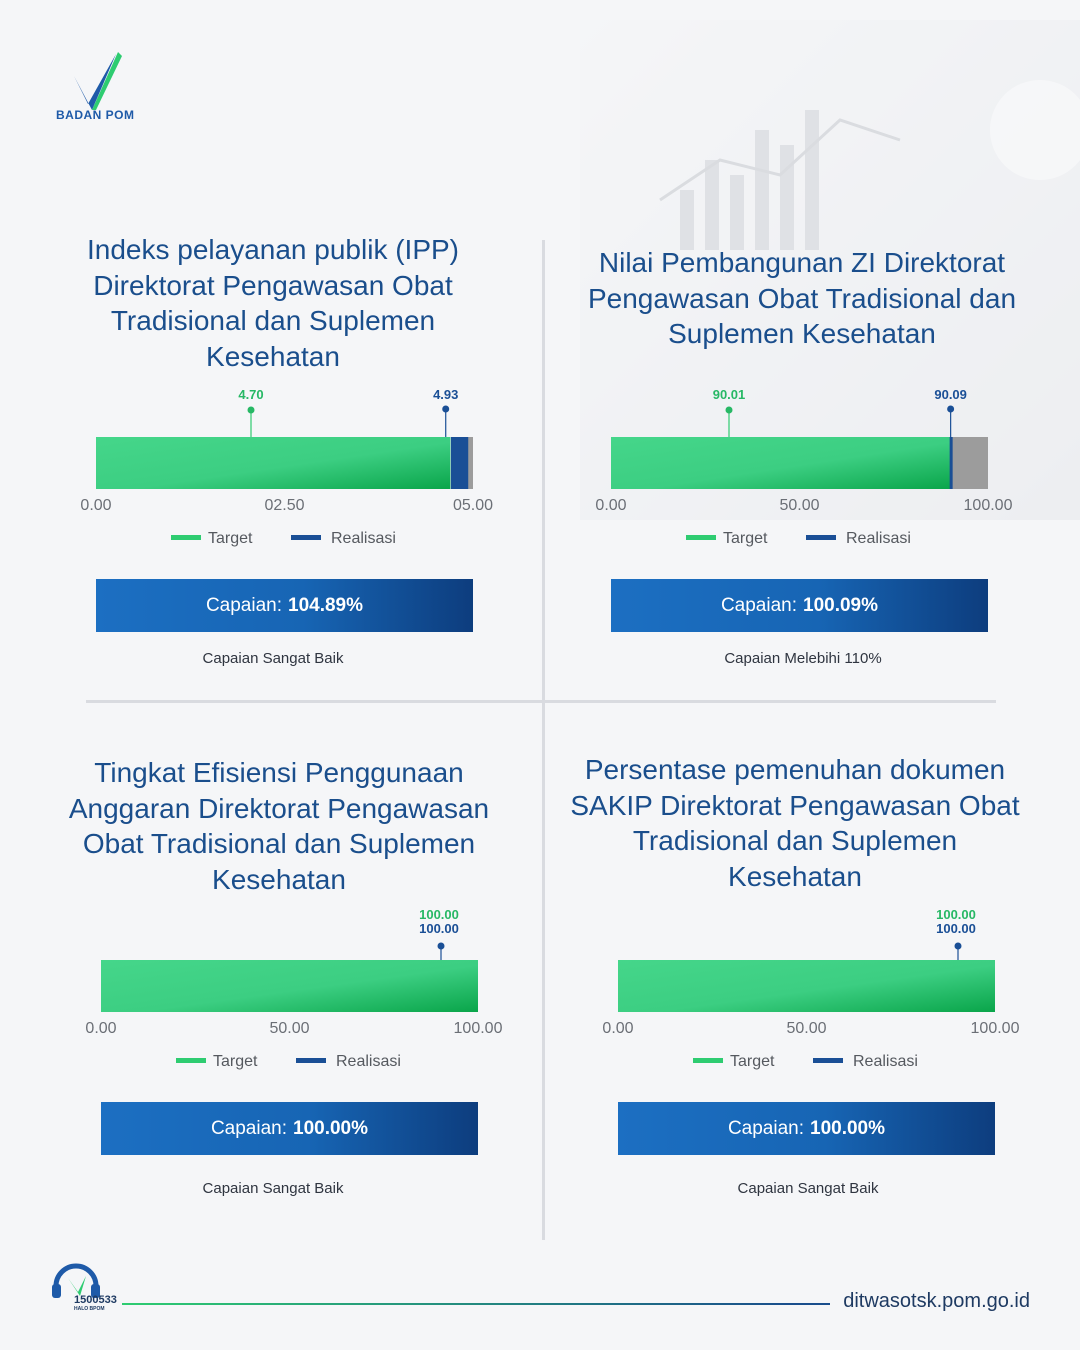  Describe the element at coordinates (445, 394) in the screenshot. I see `realisasi-value-label: 4.93` at that location.